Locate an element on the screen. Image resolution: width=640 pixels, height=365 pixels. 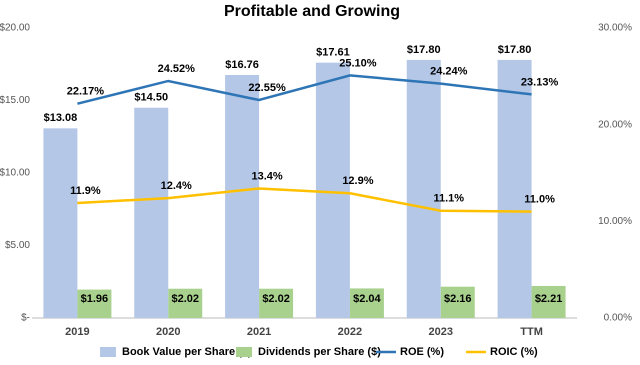
data-label: 13.4% is located at coordinates (266, 176).